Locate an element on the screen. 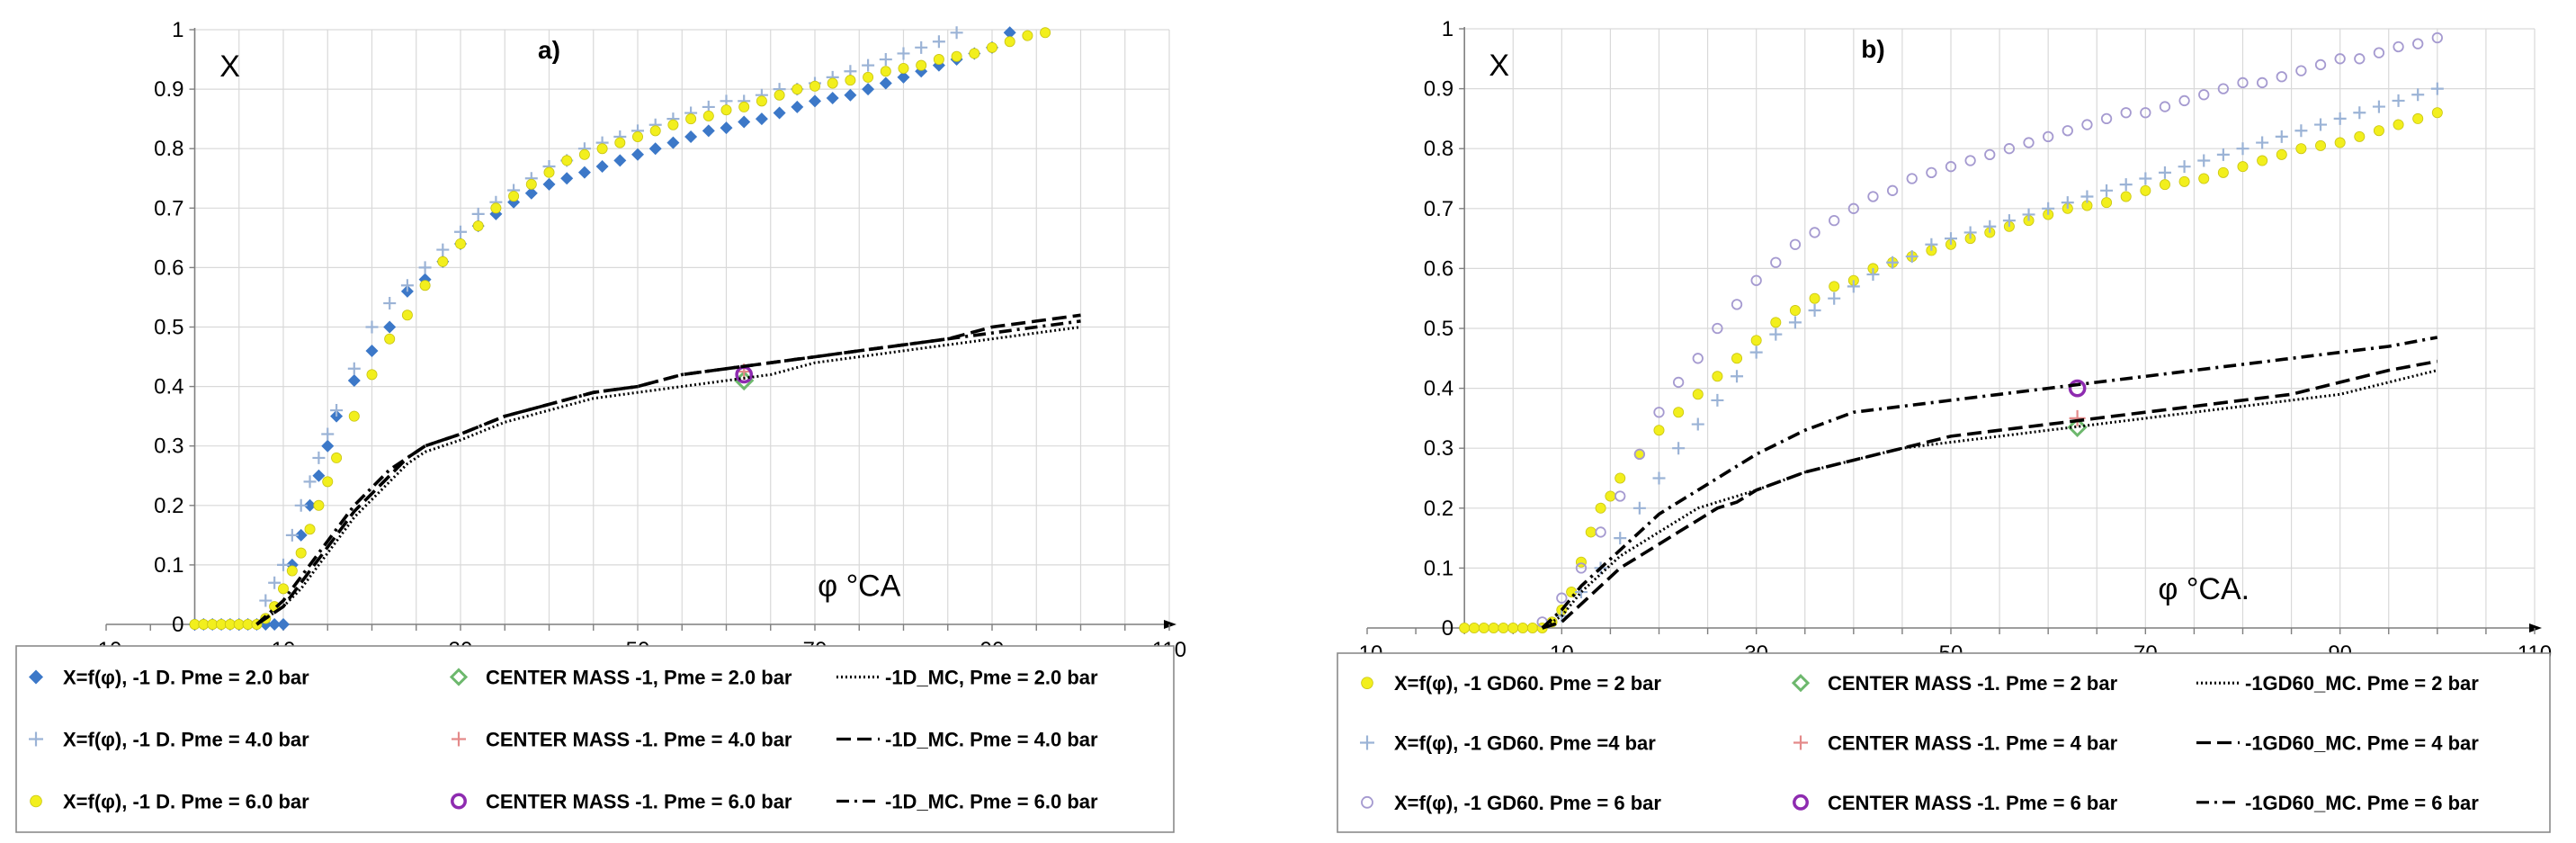 This screenshot has height=843, width=2576. y-tick-label: 0.1 is located at coordinates (1438, 568).